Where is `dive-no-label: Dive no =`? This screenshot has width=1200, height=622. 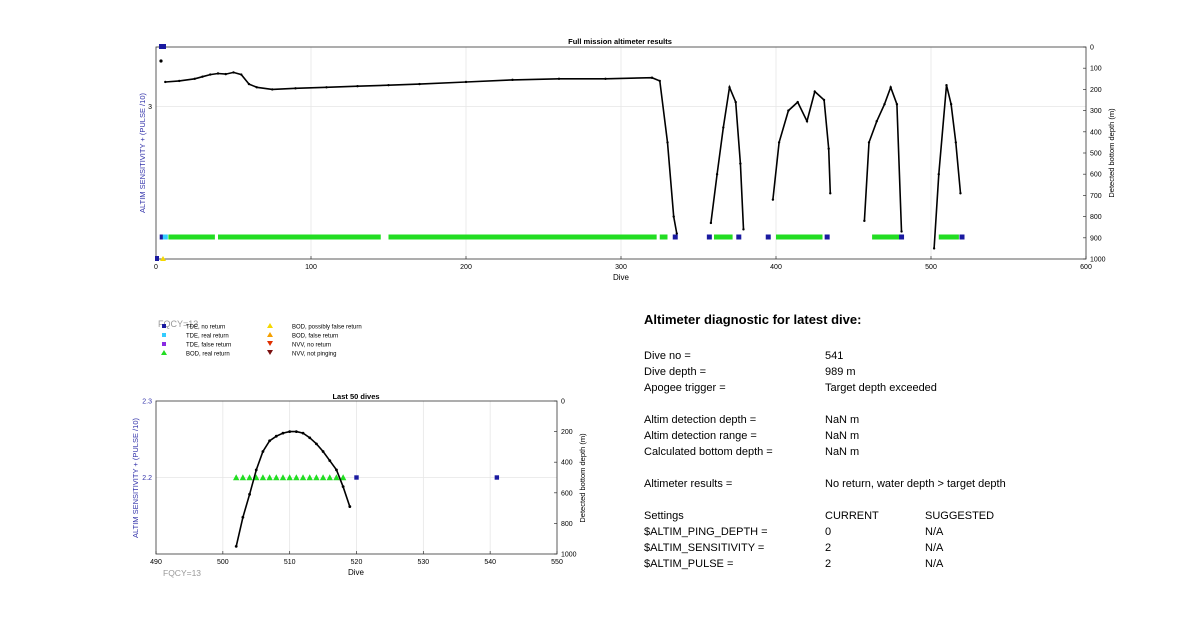
dive-no-label: Dive no = is located at coordinates (667, 356).